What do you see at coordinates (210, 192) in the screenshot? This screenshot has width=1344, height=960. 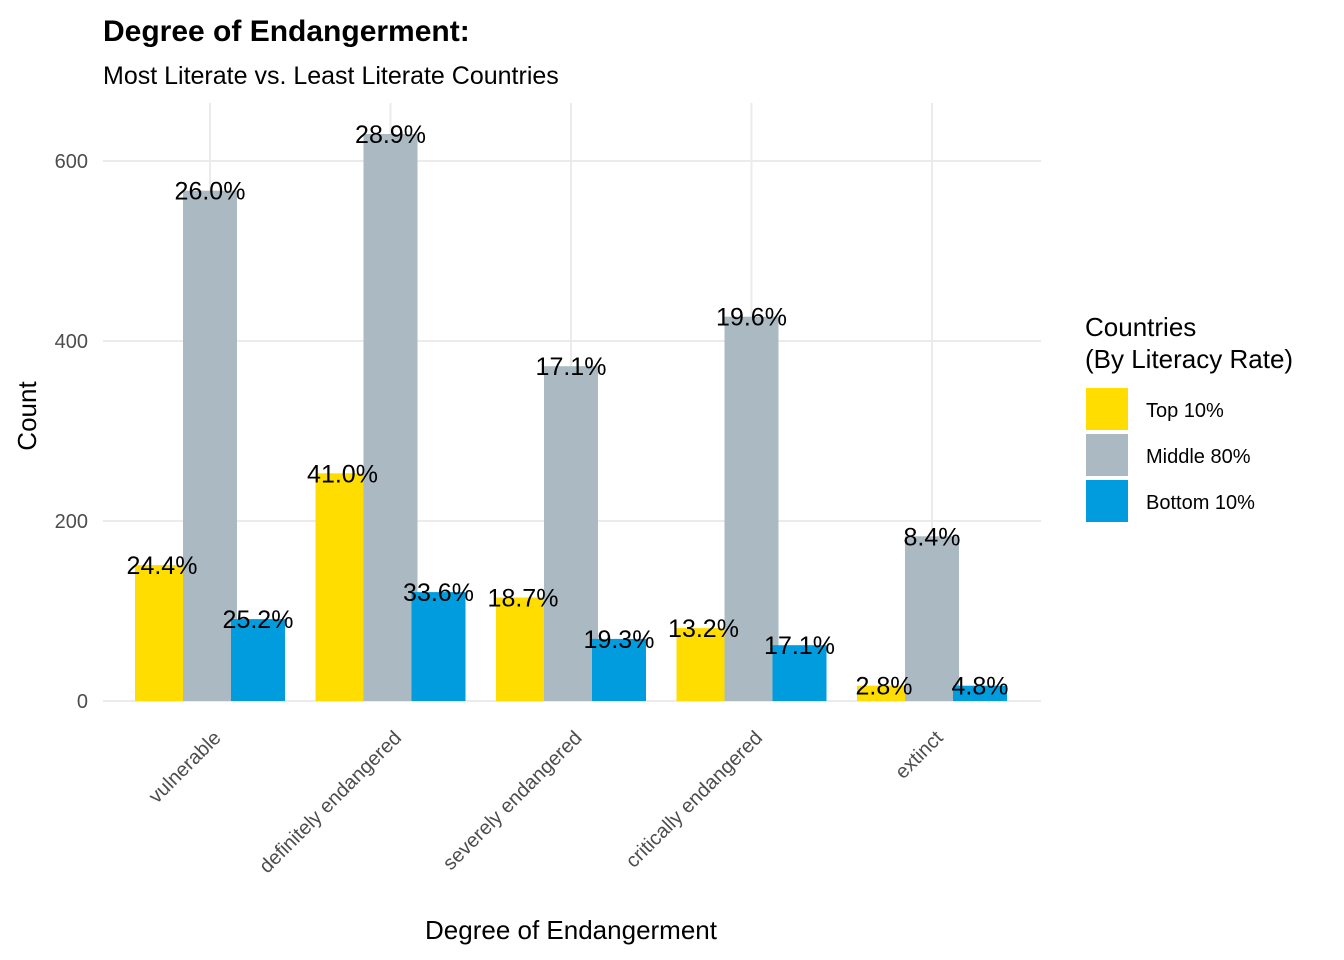 I see `bar-value-label: 26.0%` at bounding box center [210, 192].